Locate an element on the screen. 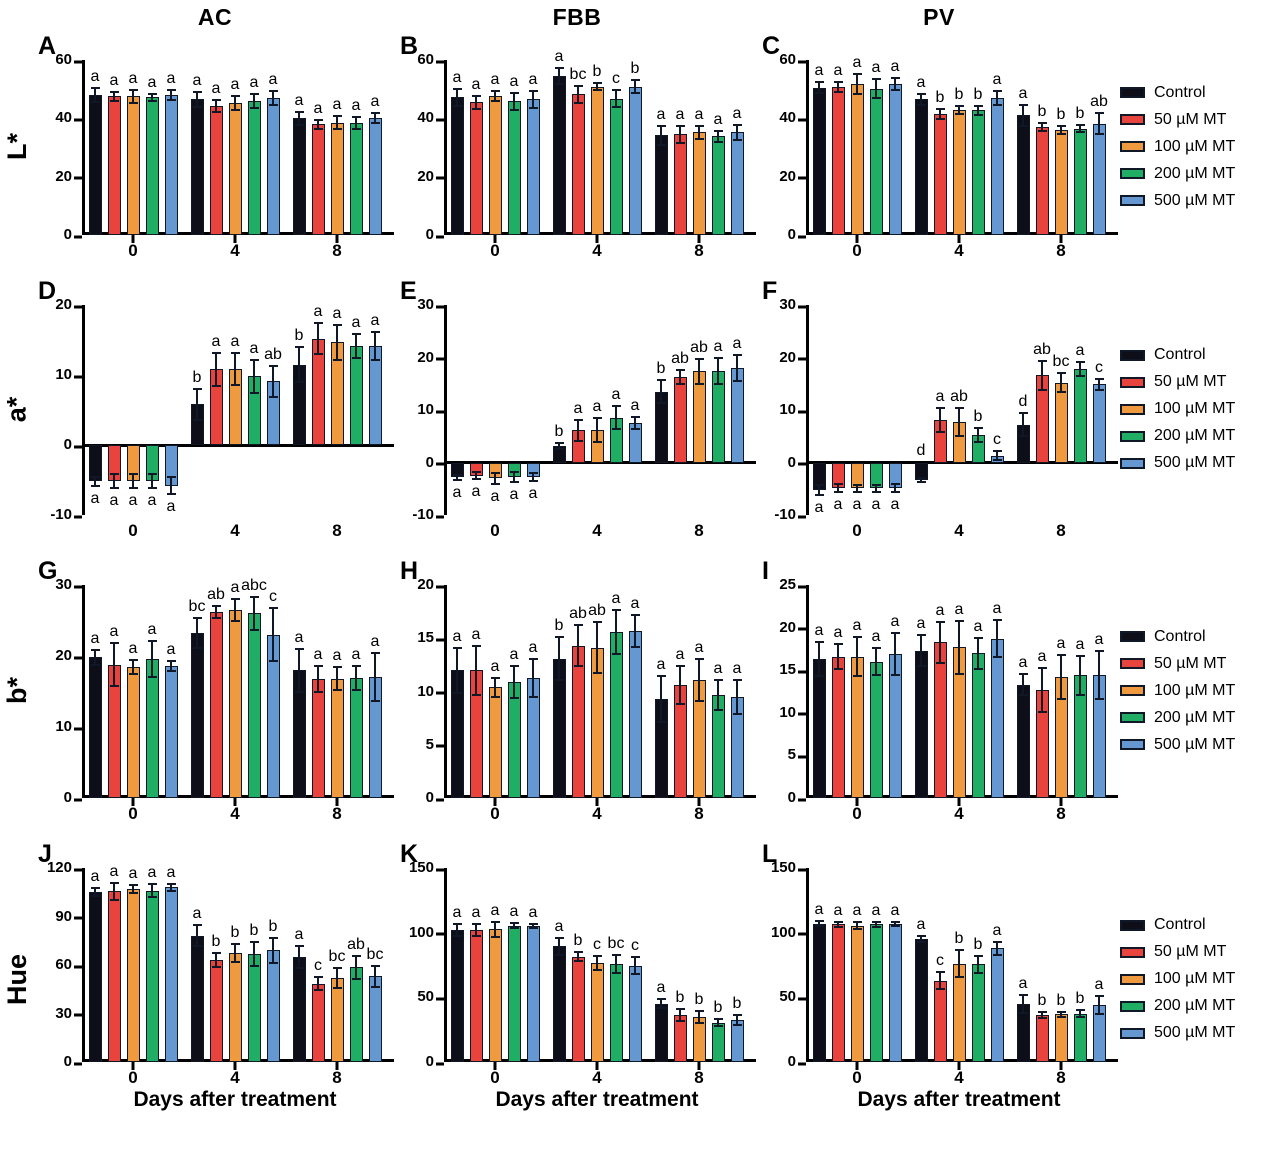  x-tick-label: 0 is located at coordinates (133, 530).